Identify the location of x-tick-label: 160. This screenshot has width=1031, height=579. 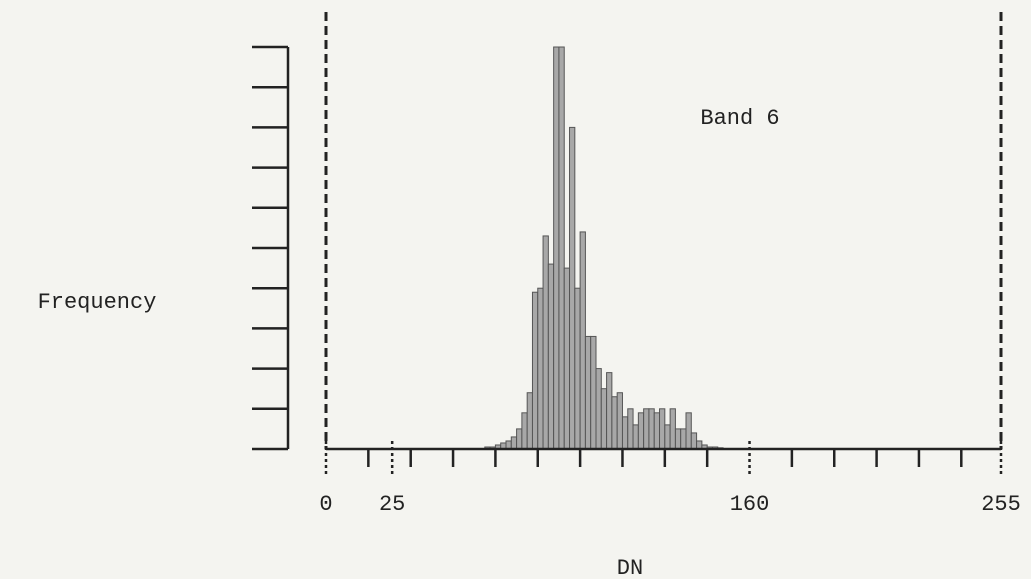
(750, 504).